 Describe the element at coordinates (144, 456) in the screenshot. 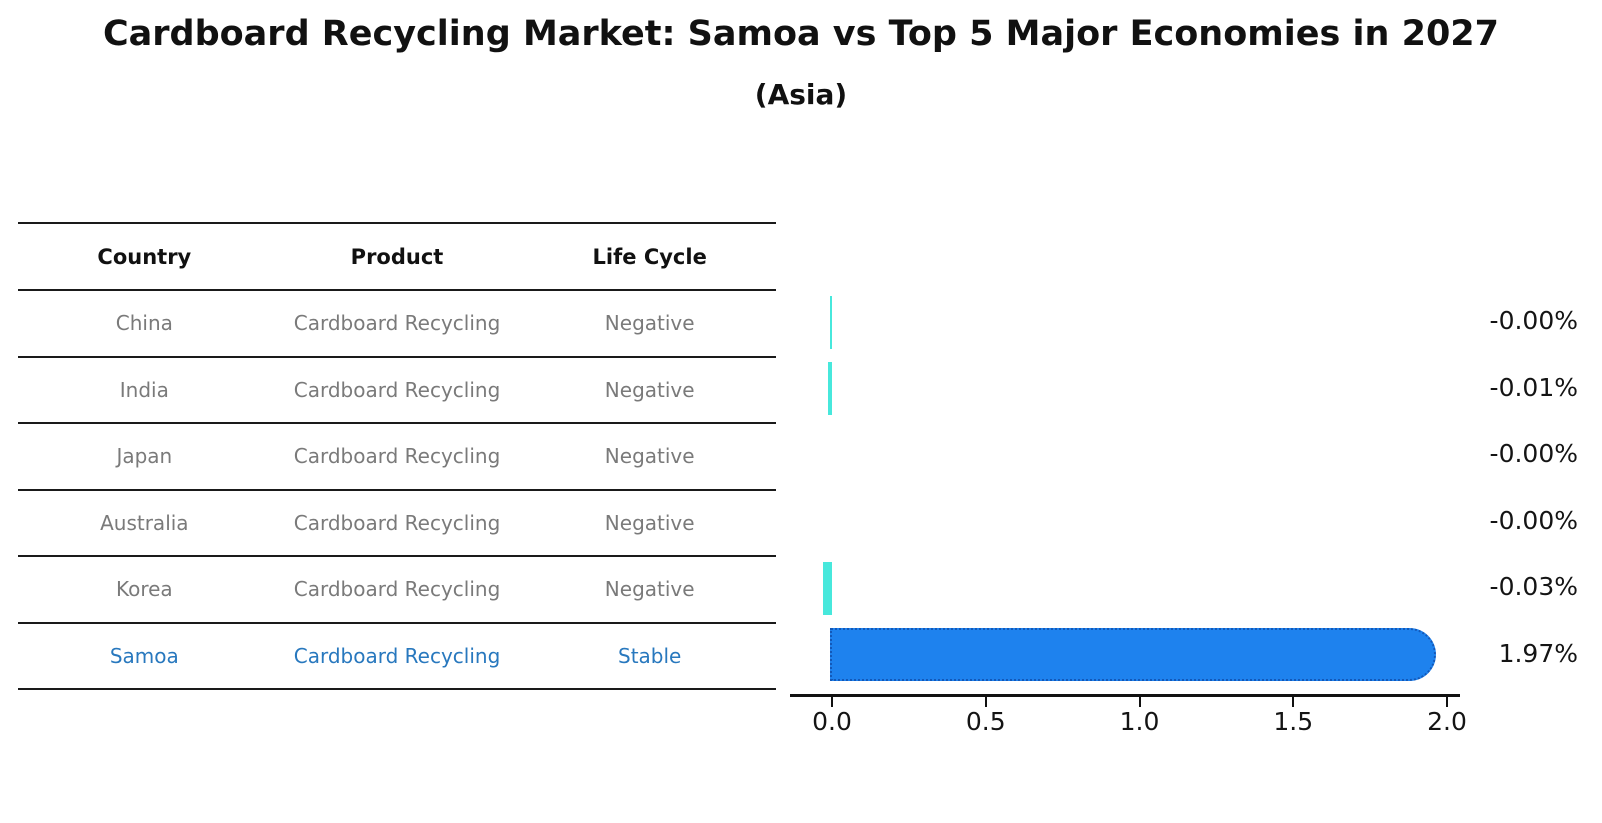

I see `cell-country: Japan` at that location.